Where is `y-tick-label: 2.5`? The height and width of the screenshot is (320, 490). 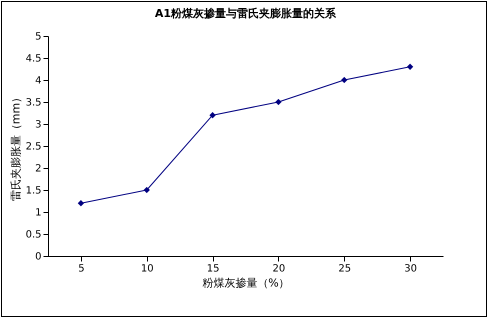 y-tick-label: 2.5 is located at coordinates (34, 147).